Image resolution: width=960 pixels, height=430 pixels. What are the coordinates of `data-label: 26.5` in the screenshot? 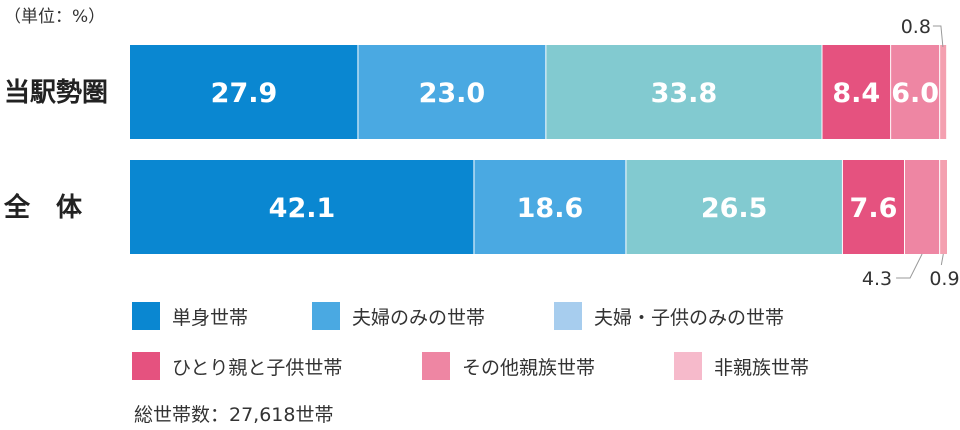 It's located at (734, 208).